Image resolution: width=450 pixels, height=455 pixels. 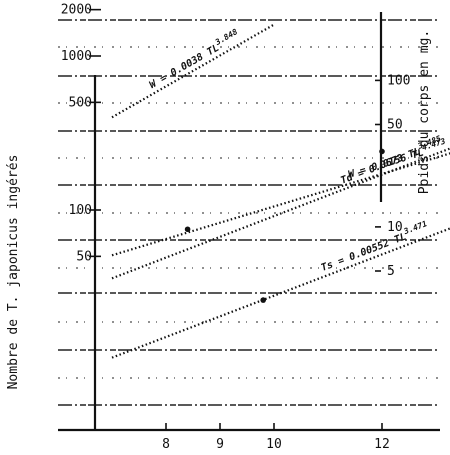 I want to click on fit-equation-label: W = 0.0038 TL3.848, so click(x=194, y=59).